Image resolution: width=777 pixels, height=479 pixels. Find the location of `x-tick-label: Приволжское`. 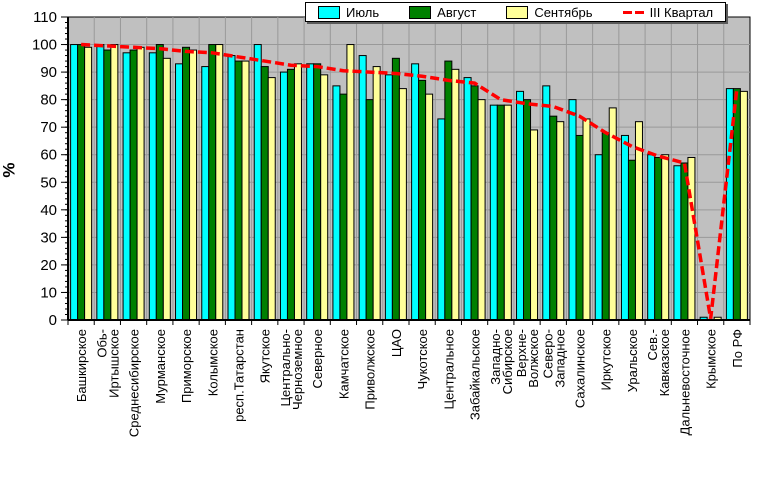

x-tick-label: Приволжское is located at coordinates (370, 369).